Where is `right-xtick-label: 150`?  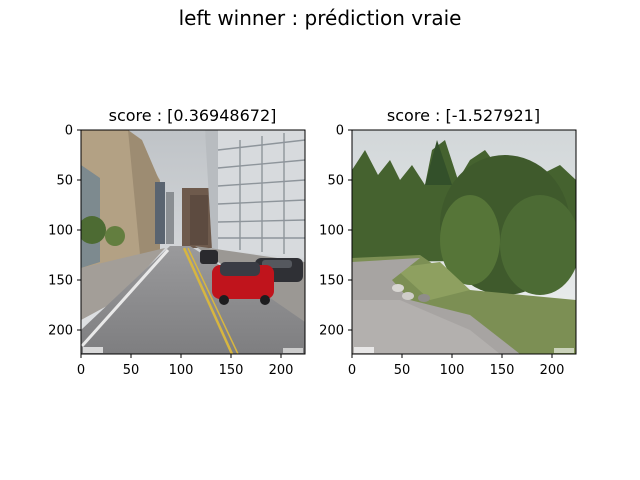
right-xtick-label: 150 is located at coordinates (502, 370).